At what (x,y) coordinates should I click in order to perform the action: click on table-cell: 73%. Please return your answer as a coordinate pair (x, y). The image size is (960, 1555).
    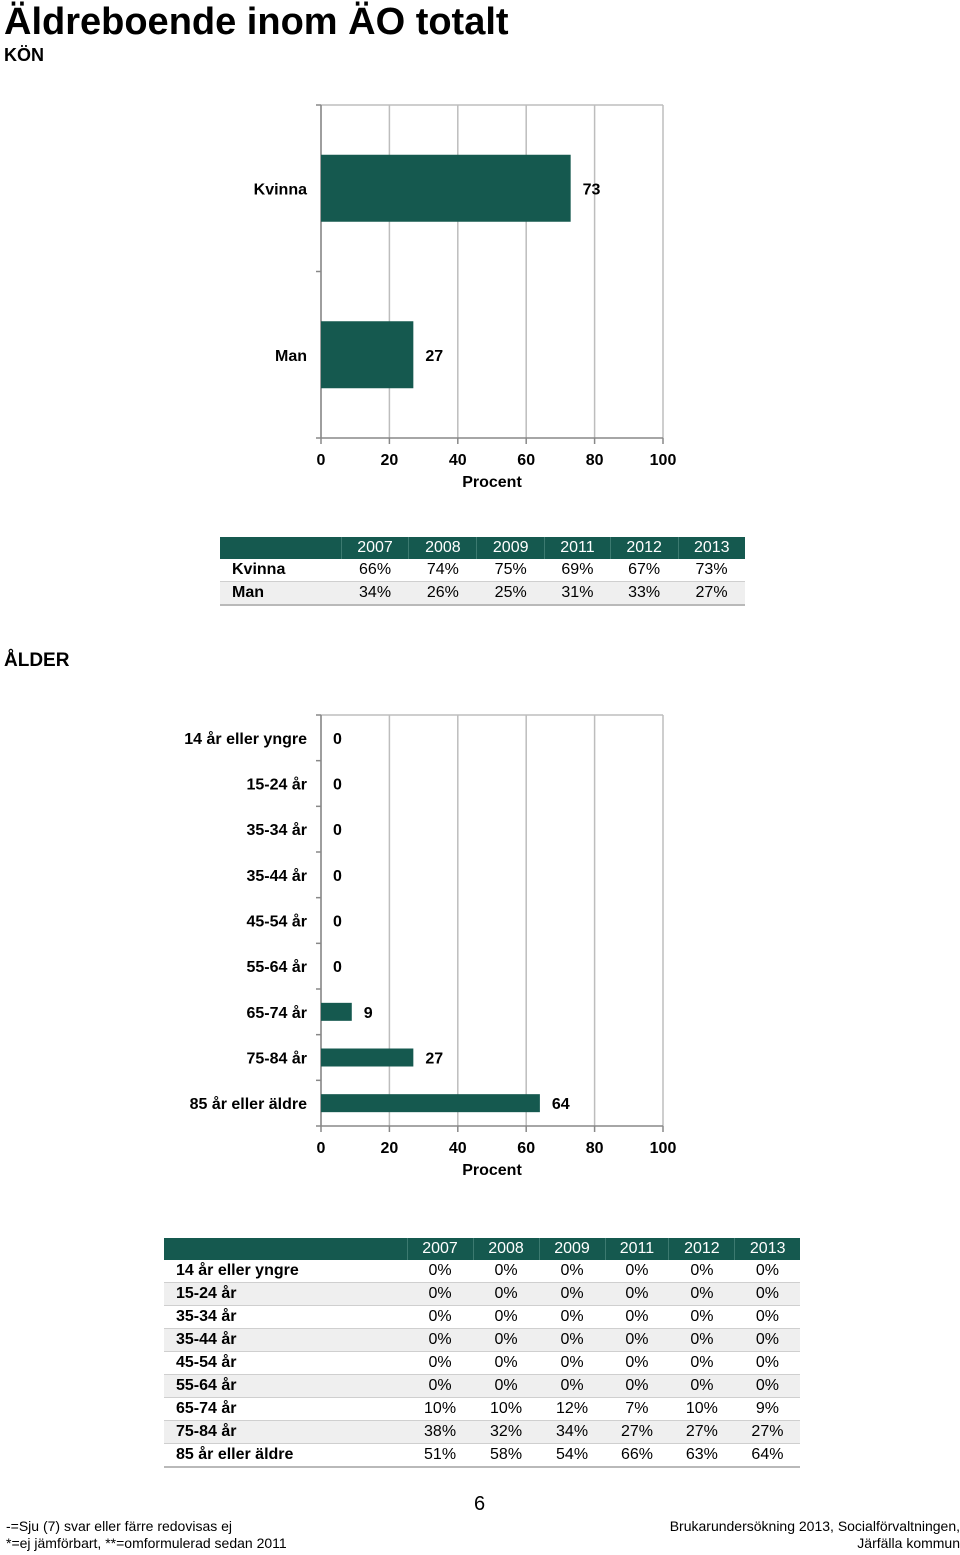
    Looking at the image, I should click on (711, 570).